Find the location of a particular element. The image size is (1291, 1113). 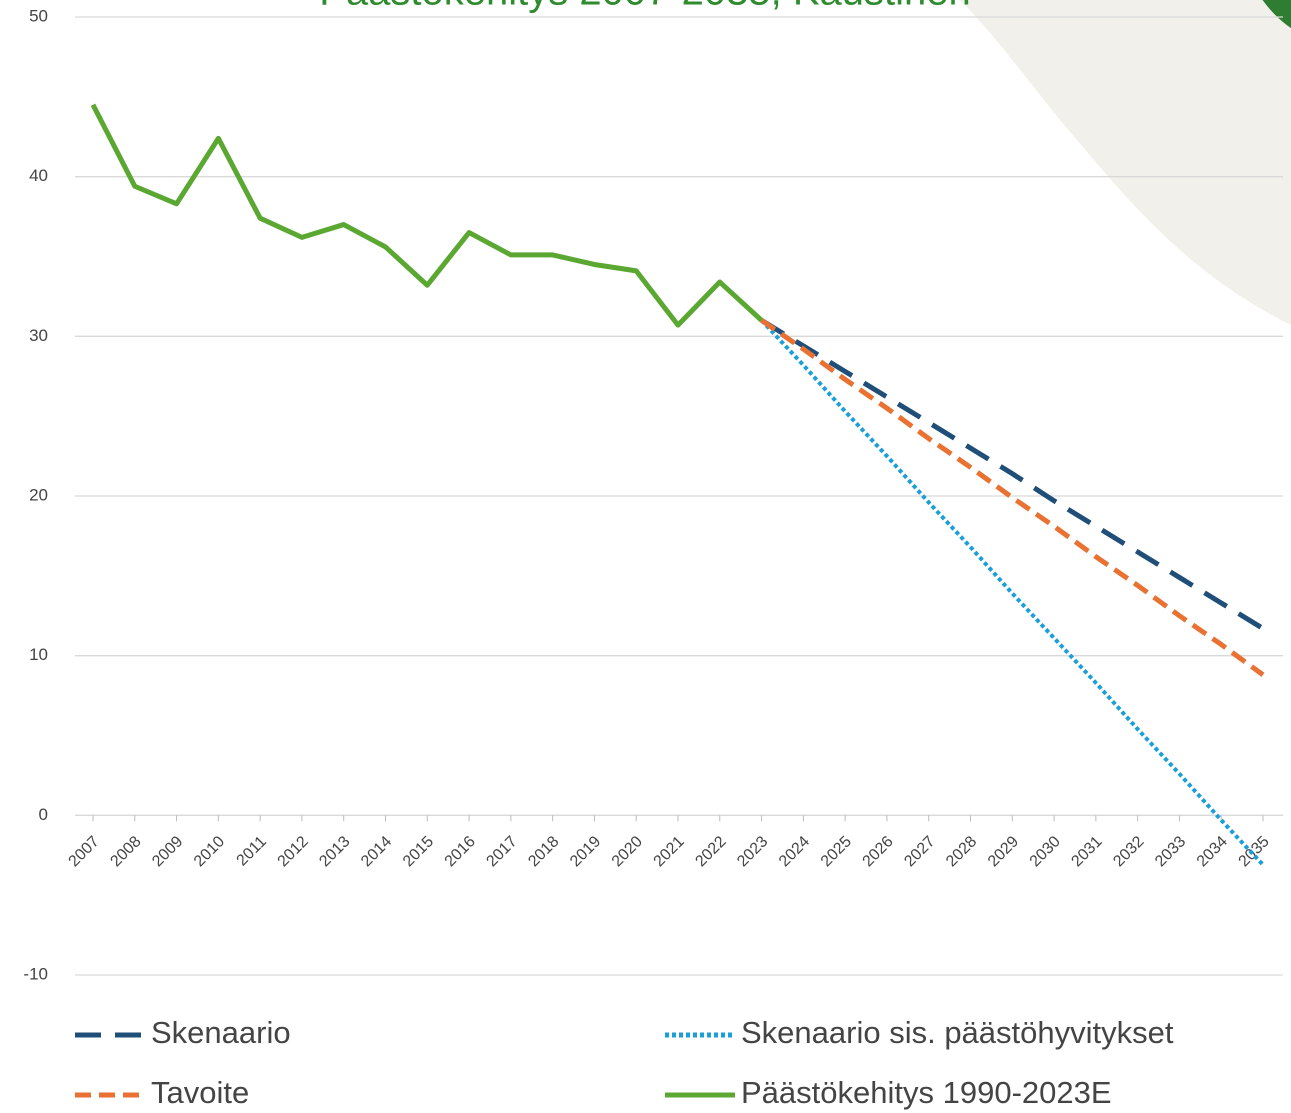

x-tick-label: 2019 is located at coordinates (585, 851).